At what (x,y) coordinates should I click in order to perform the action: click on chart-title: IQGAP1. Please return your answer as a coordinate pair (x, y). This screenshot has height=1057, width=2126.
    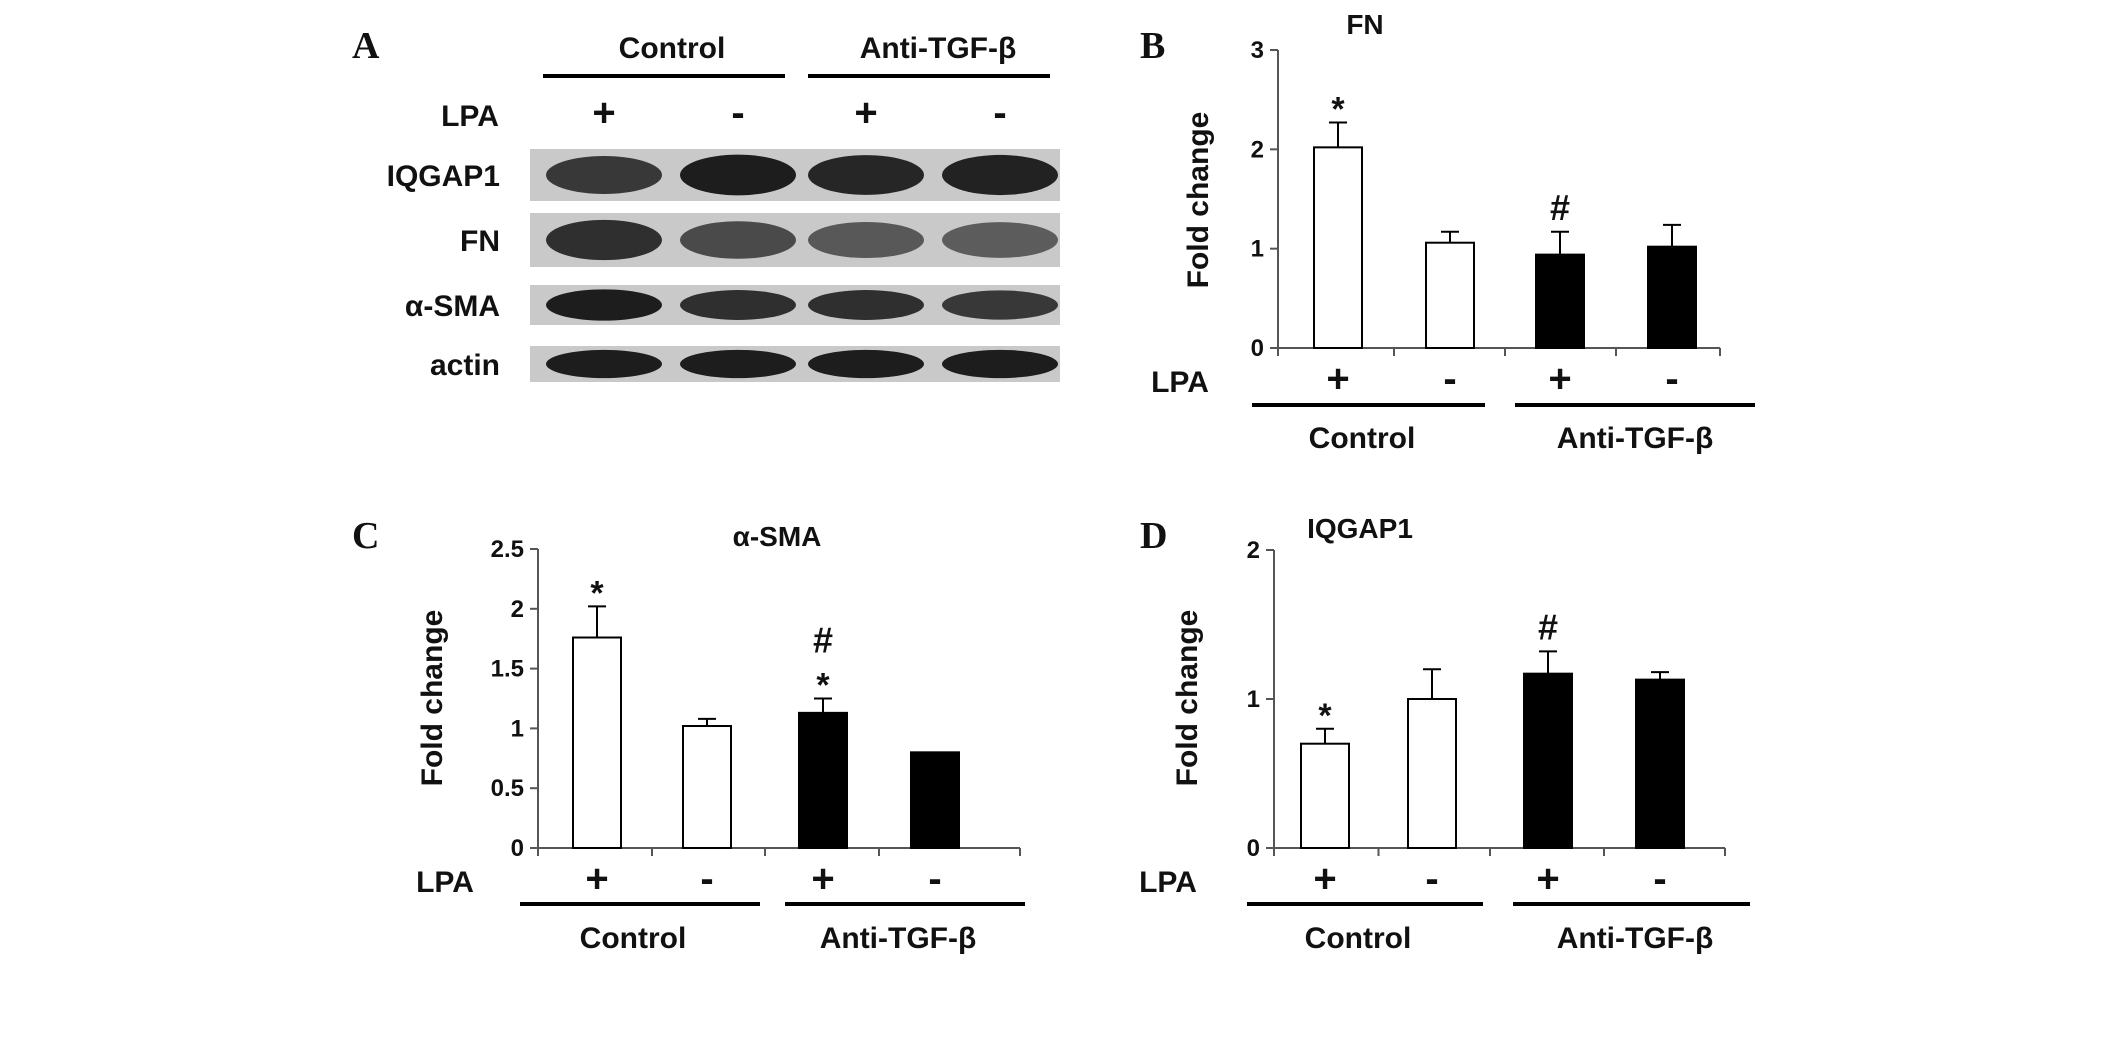
    Looking at the image, I should click on (1360, 528).